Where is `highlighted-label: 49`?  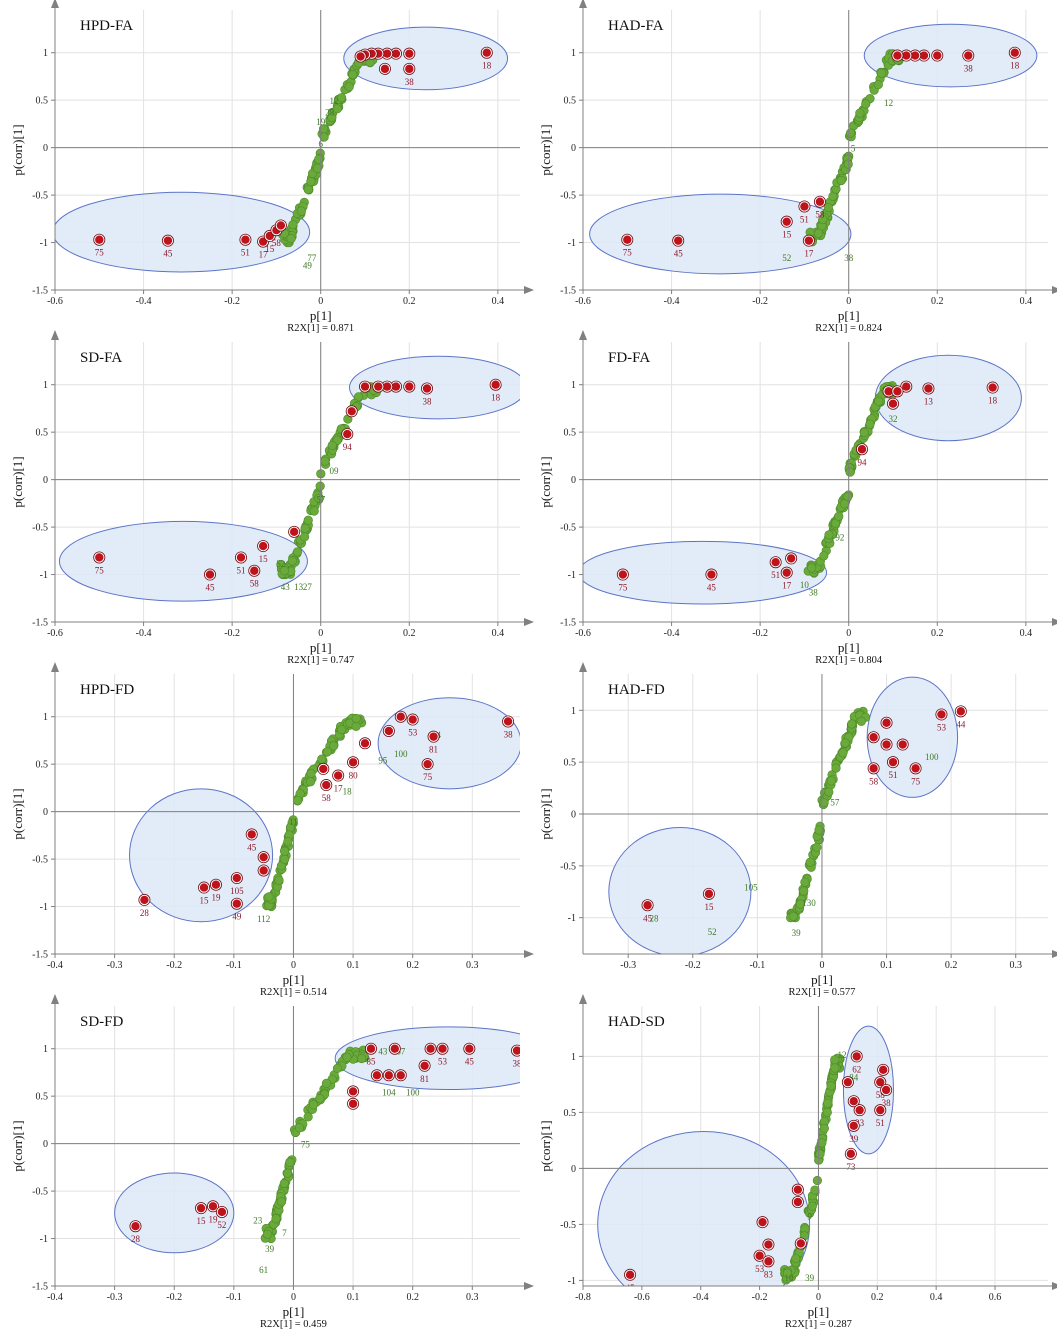
highlighted-label: 49 is located at coordinates (237, 917).